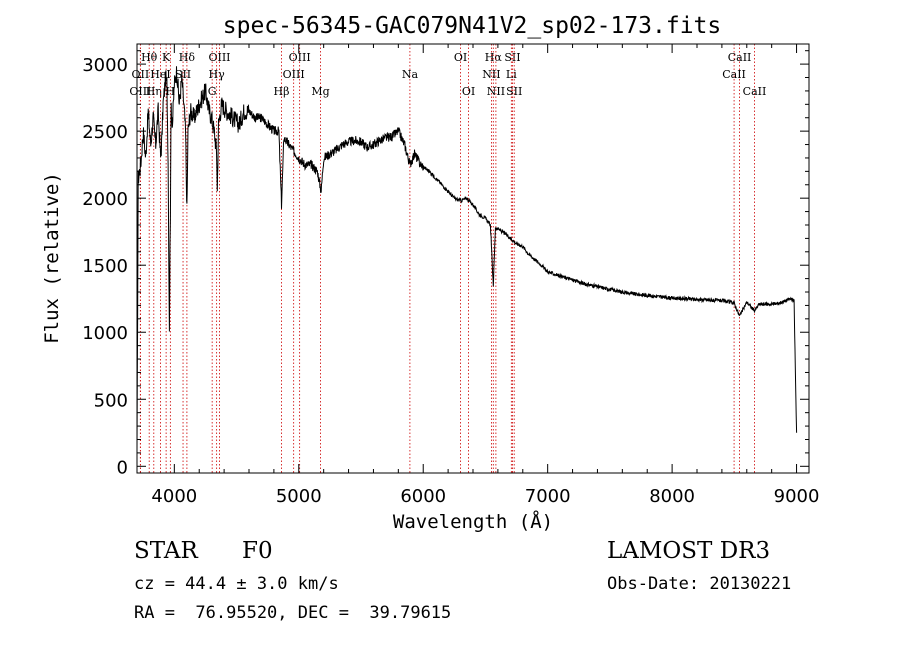 The height and width of the screenshot is (649, 900). What do you see at coordinates (699, 584) in the screenshot?
I see `obs-date-text: Obs-Date: 20130221` at bounding box center [699, 584].